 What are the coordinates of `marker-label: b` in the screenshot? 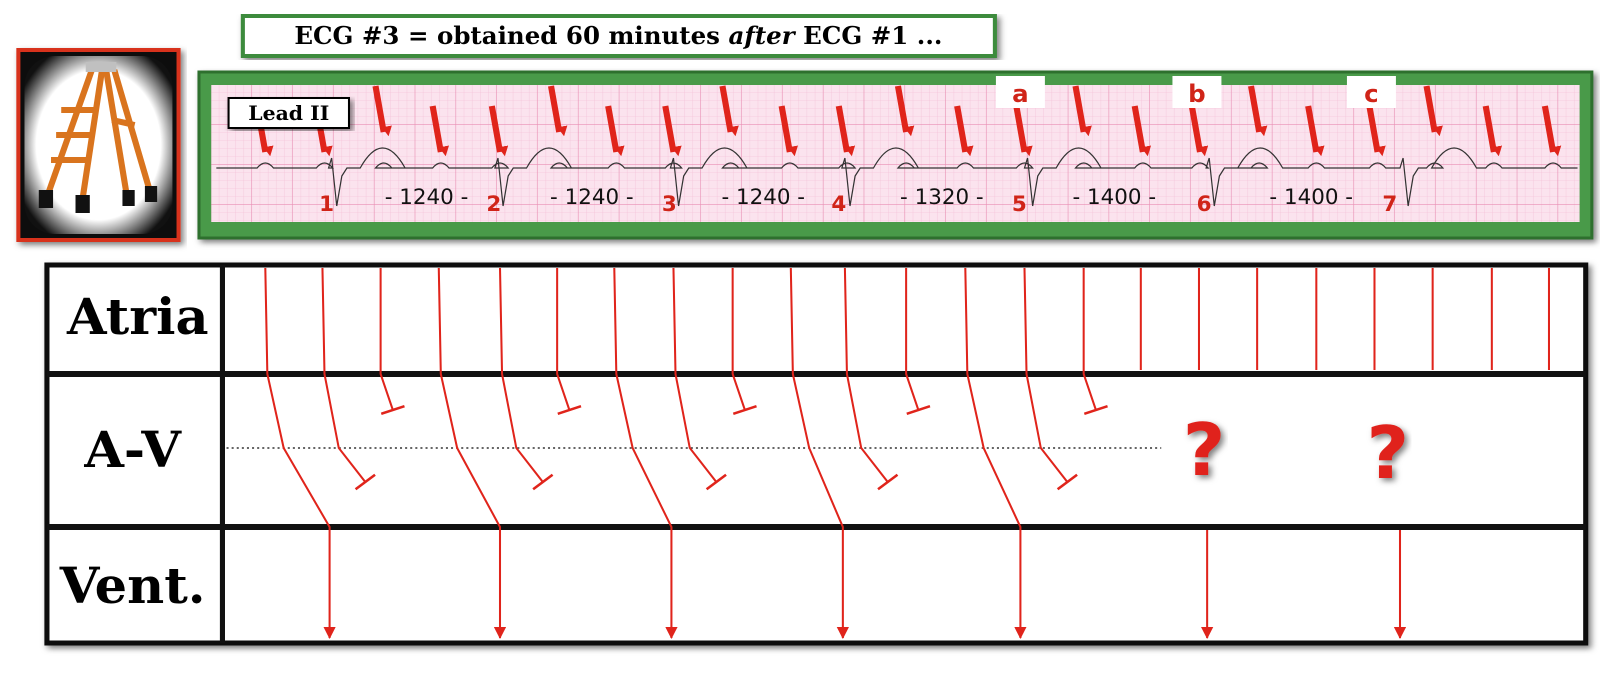 It's located at (1197, 93).